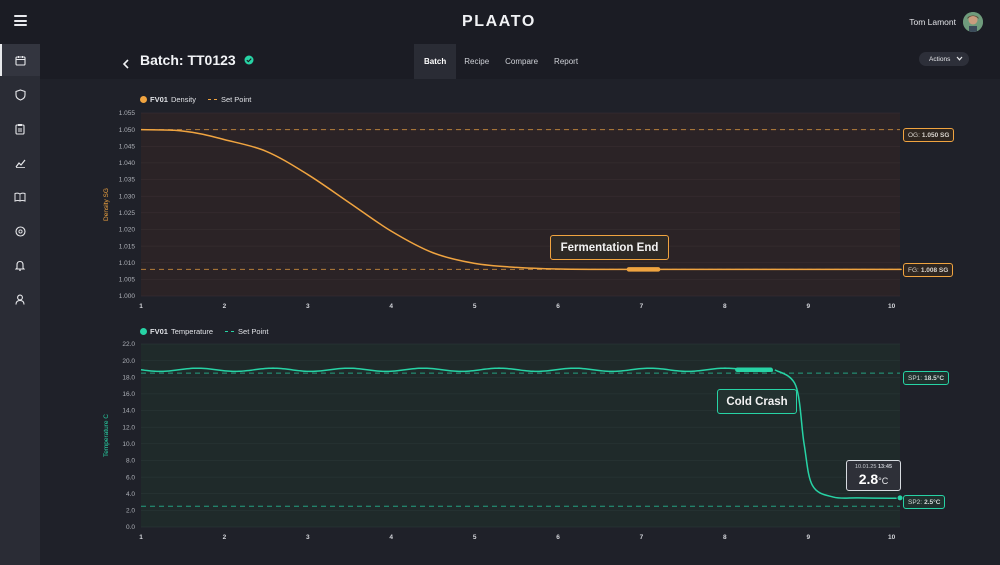 The image size is (1000, 565). What do you see at coordinates (126, 65) in the screenshot?
I see `back-arrow-icon` at bounding box center [126, 65].